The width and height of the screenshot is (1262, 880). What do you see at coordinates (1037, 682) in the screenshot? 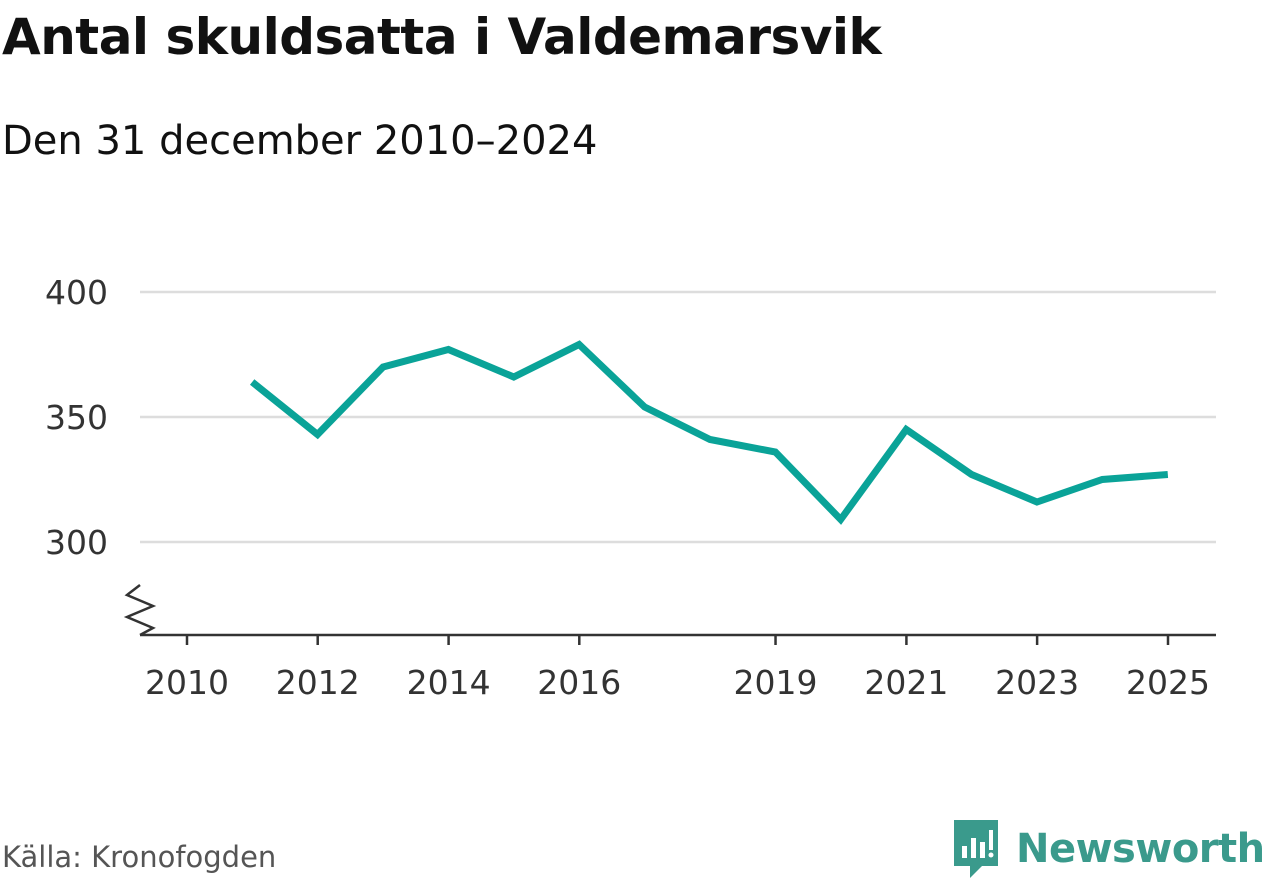
I see `x-tick-label: 2023` at bounding box center [1037, 682].